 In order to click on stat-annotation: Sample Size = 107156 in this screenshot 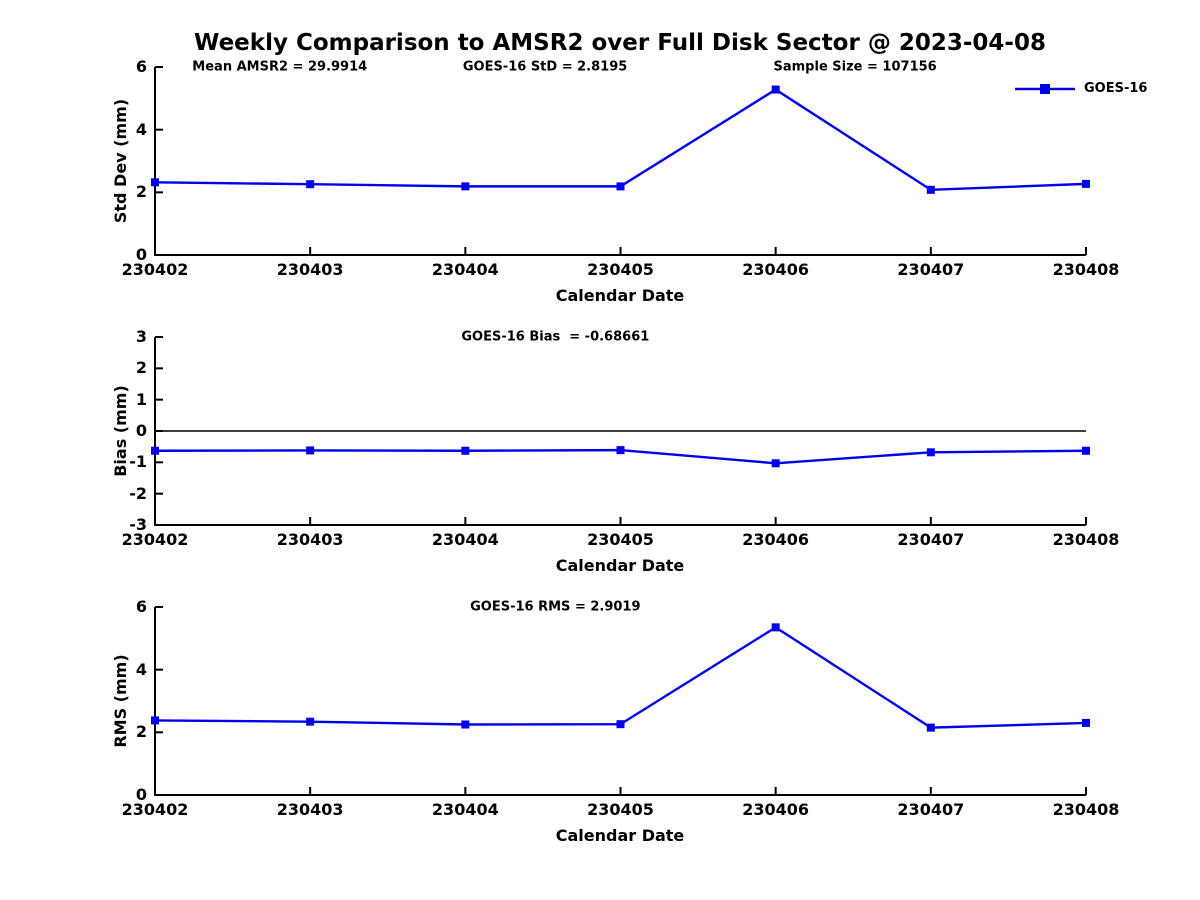, I will do `click(855, 67)`.